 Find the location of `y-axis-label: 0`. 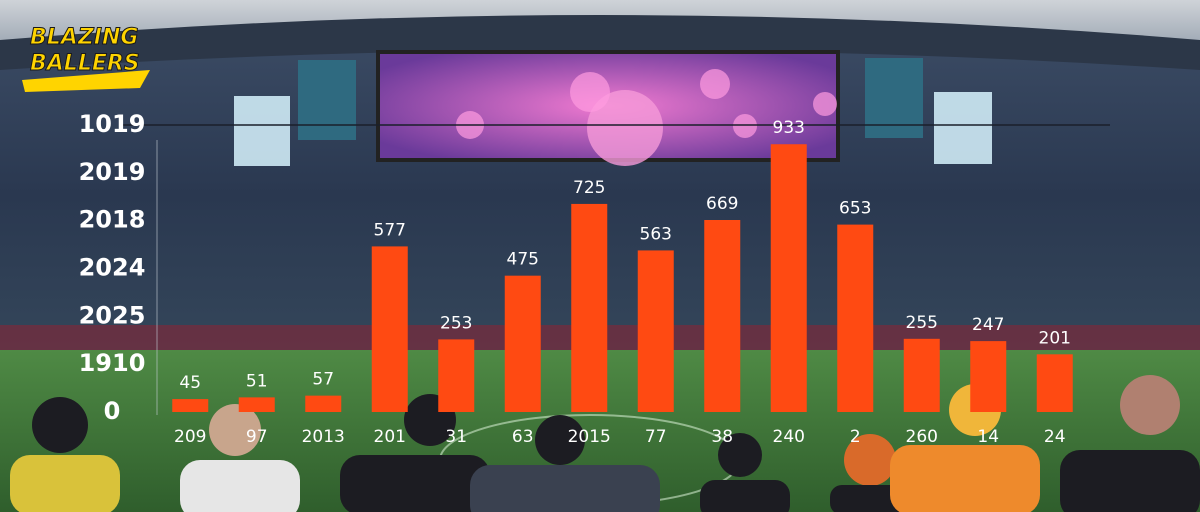

y-axis-label: 0 is located at coordinates (112, 411).